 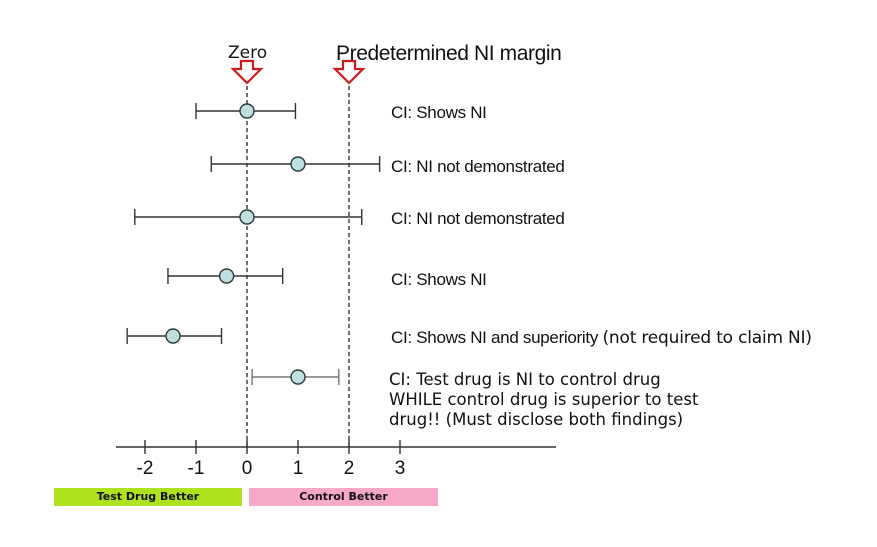 What do you see at coordinates (536, 419) in the screenshot?
I see `row-6-line-3: drug!! (Must disclose both findings)` at bounding box center [536, 419].